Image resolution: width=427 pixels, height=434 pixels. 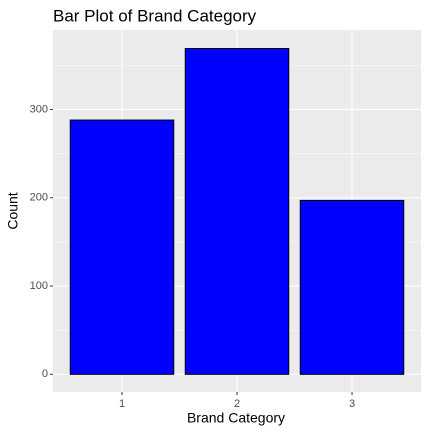 I want to click on chart-title: Bar Plot of Brand Category, so click(x=155, y=15).